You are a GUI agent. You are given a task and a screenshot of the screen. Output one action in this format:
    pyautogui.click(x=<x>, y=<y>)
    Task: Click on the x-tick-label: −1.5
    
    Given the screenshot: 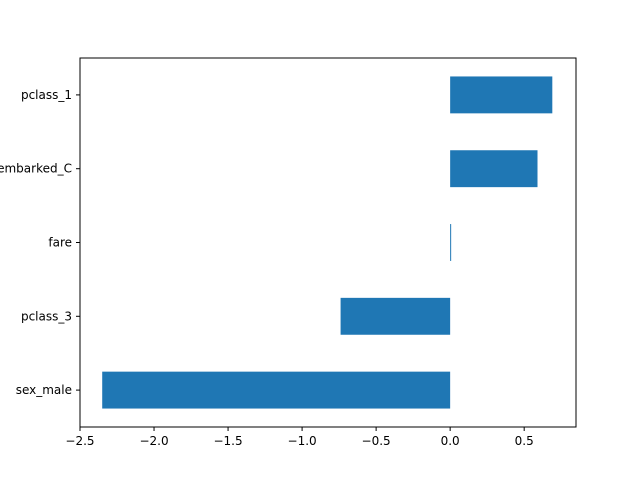 What is the action you would take?
    pyautogui.click(x=227, y=441)
    